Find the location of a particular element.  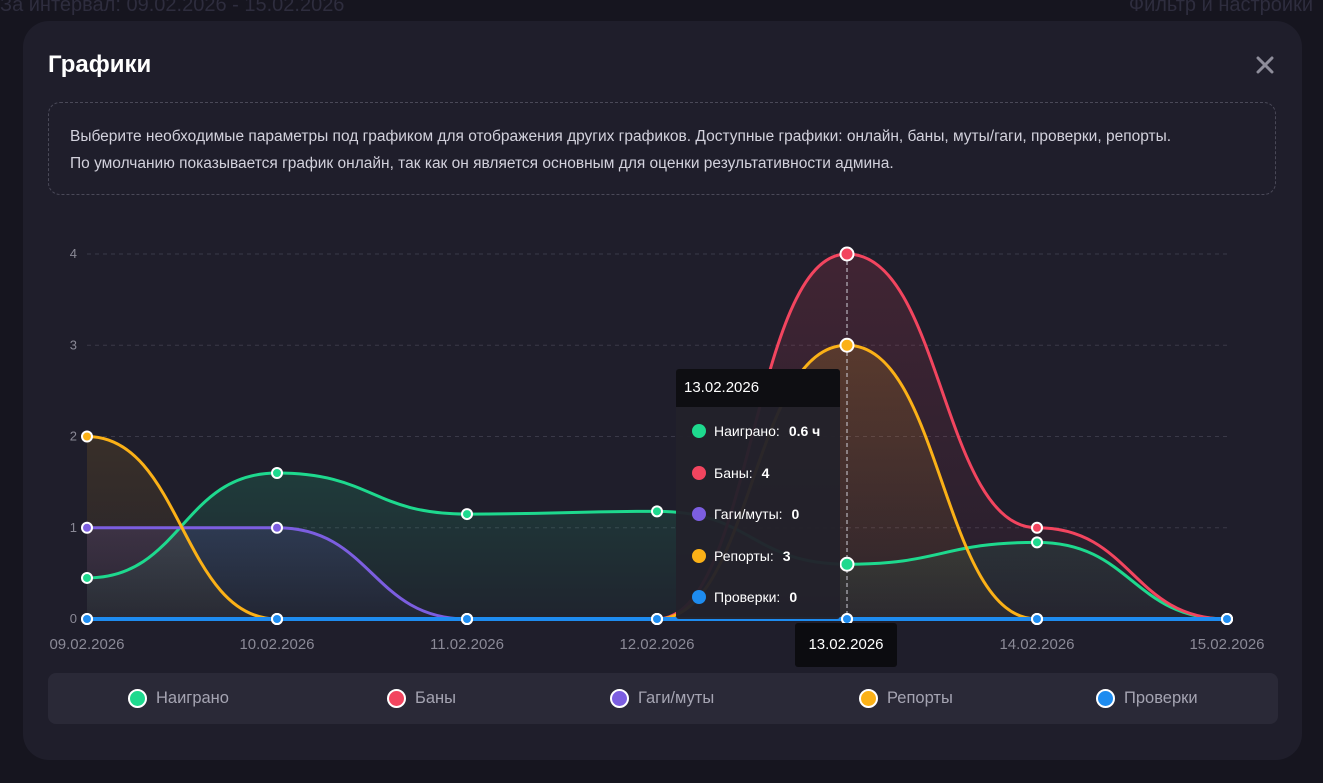

tooltip-label: Репорты: is located at coordinates (744, 555).